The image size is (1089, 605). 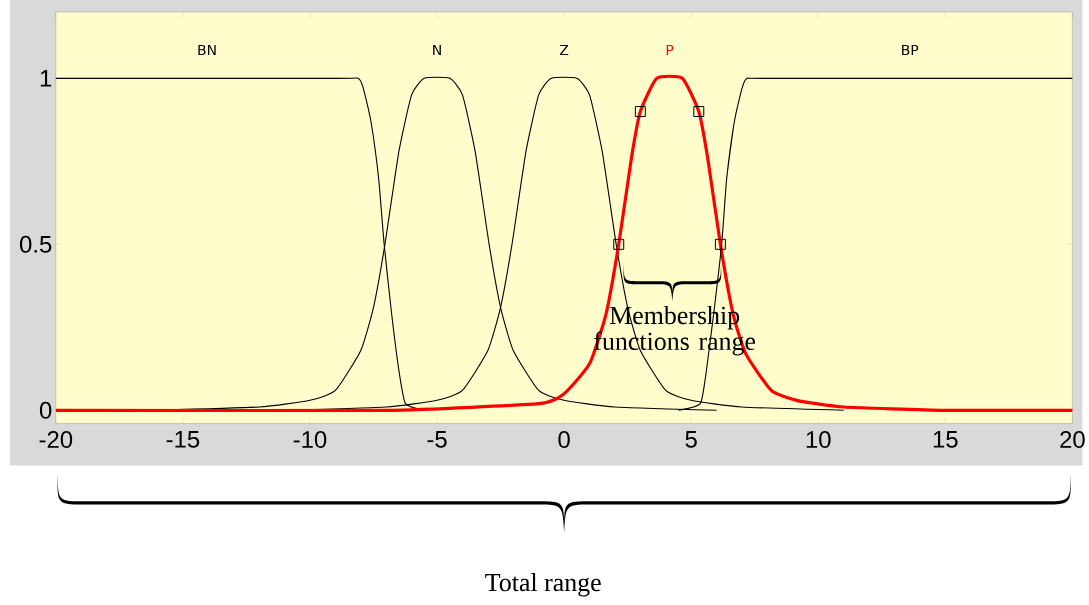 What do you see at coordinates (945, 439) in the screenshot?
I see `x-tick-label: 15` at bounding box center [945, 439].